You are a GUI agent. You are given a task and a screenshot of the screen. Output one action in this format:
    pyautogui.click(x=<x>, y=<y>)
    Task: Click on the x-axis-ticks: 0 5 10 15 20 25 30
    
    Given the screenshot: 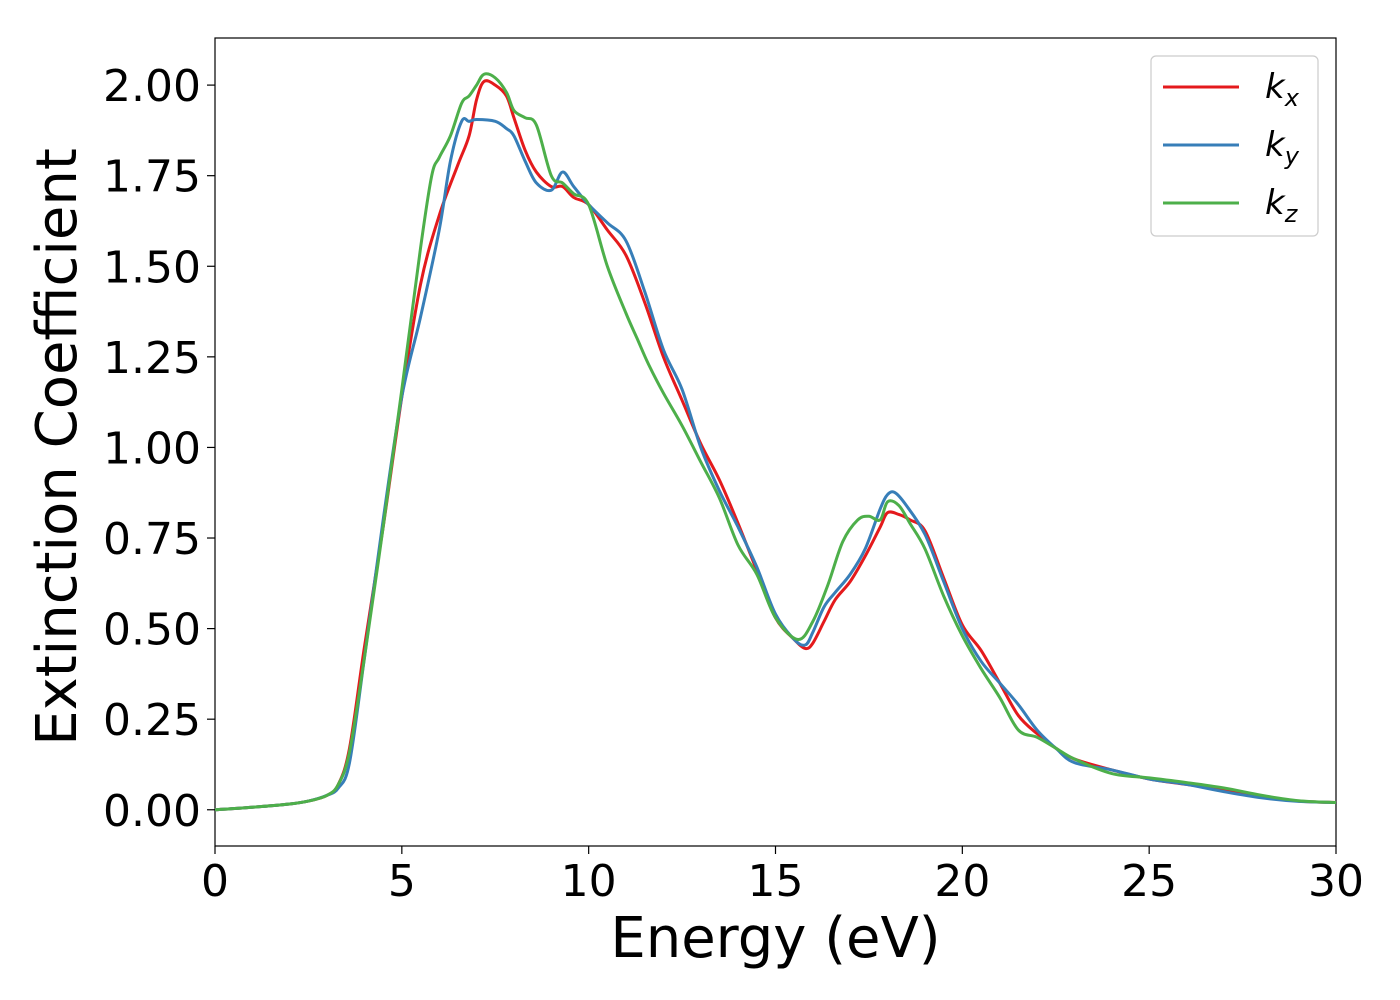 What is the action you would take?
    pyautogui.click(x=782, y=876)
    